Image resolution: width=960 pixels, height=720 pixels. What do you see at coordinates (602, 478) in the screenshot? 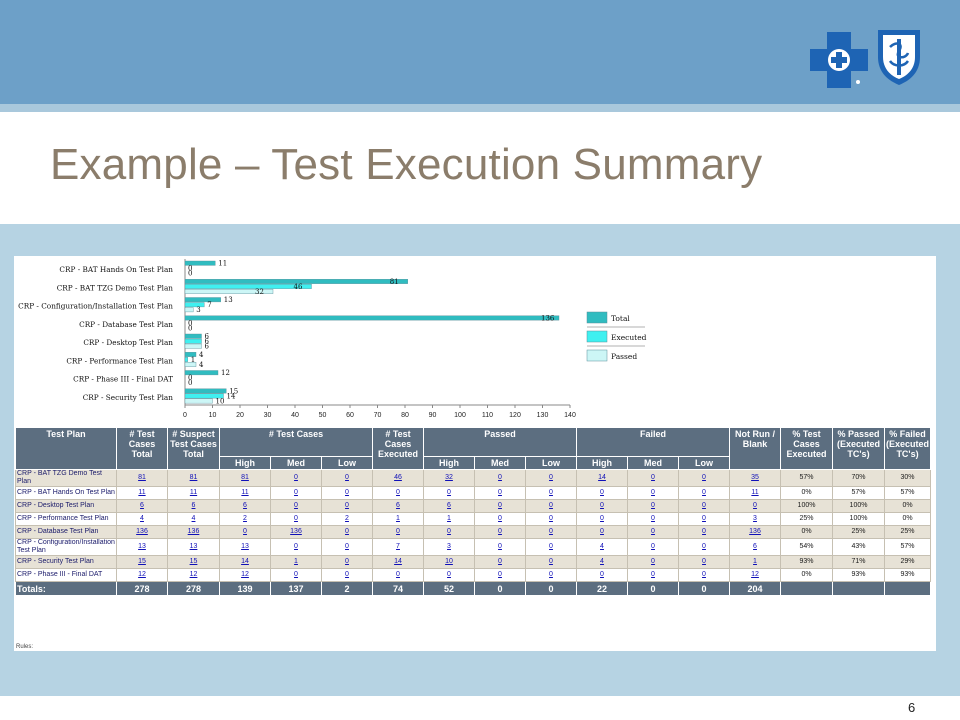
I see `table-cell-link: 14` at bounding box center [602, 478].